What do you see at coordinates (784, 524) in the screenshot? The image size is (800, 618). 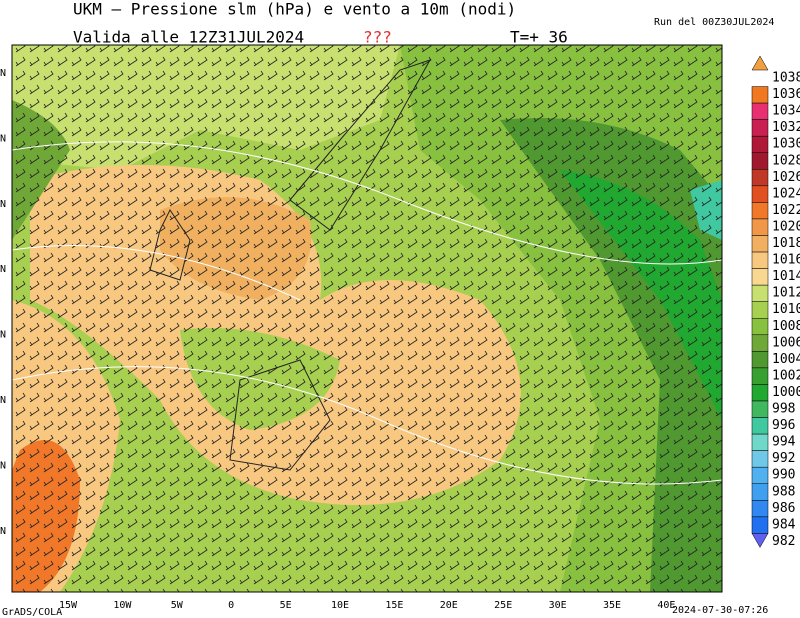 I see `colorbar-label: 984` at bounding box center [784, 524].